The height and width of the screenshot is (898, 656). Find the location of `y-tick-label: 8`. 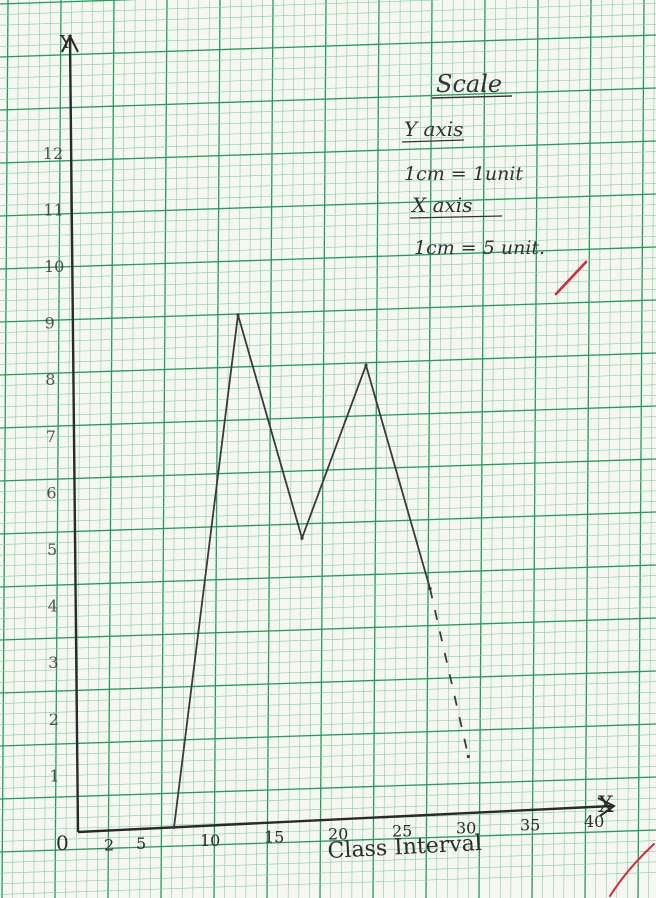

y-tick-label: 8 is located at coordinates (50, 379).